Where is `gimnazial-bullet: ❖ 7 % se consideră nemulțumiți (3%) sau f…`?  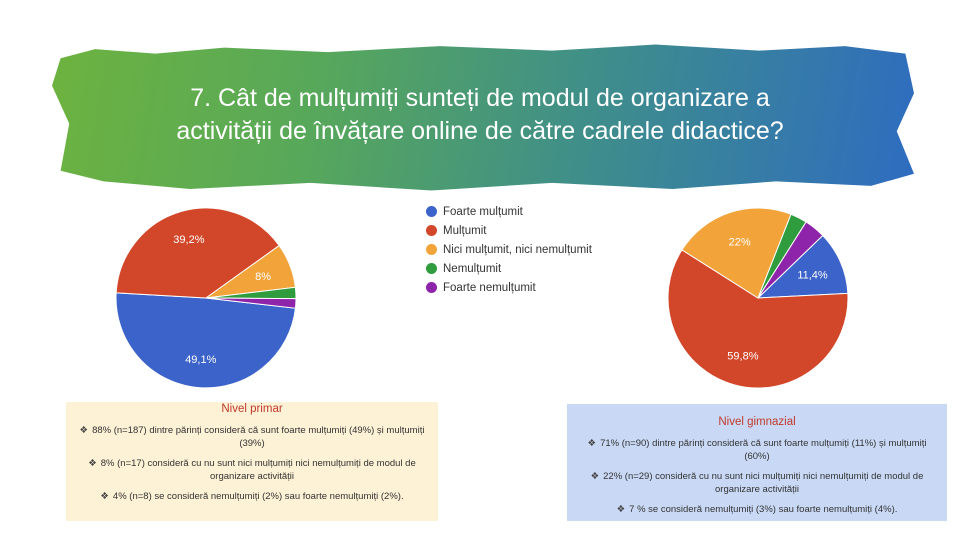 gimnazial-bullet: ❖ 7 % se consideră nemulțumiți (3%) sau f… is located at coordinates (757, 509).